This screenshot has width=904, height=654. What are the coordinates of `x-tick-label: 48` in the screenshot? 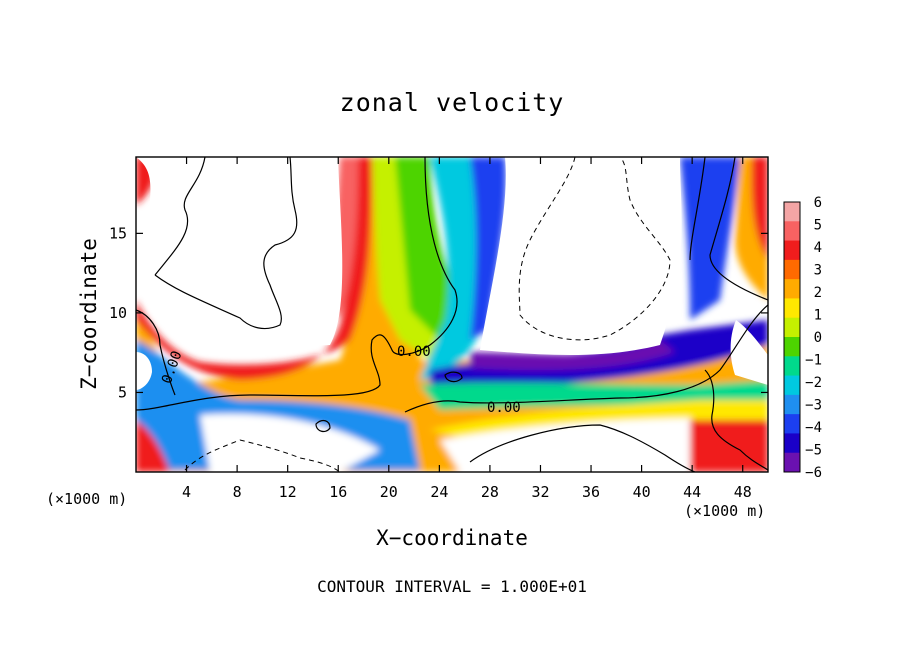 It's located at (743, 492).